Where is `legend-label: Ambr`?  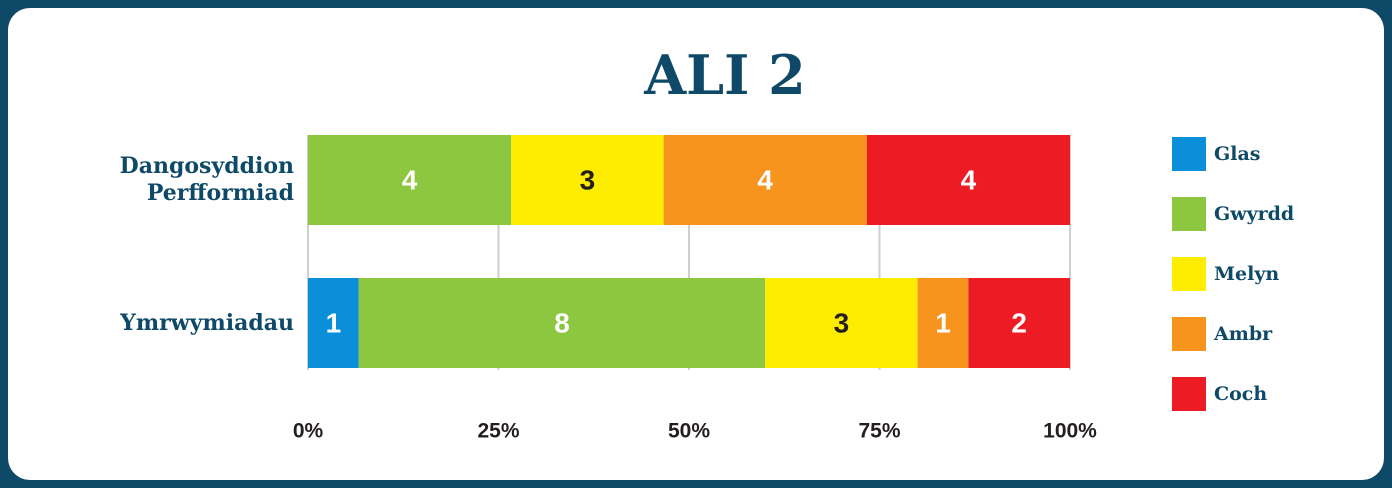
legend-label: Ambr is located at coordinates (1243, 334).